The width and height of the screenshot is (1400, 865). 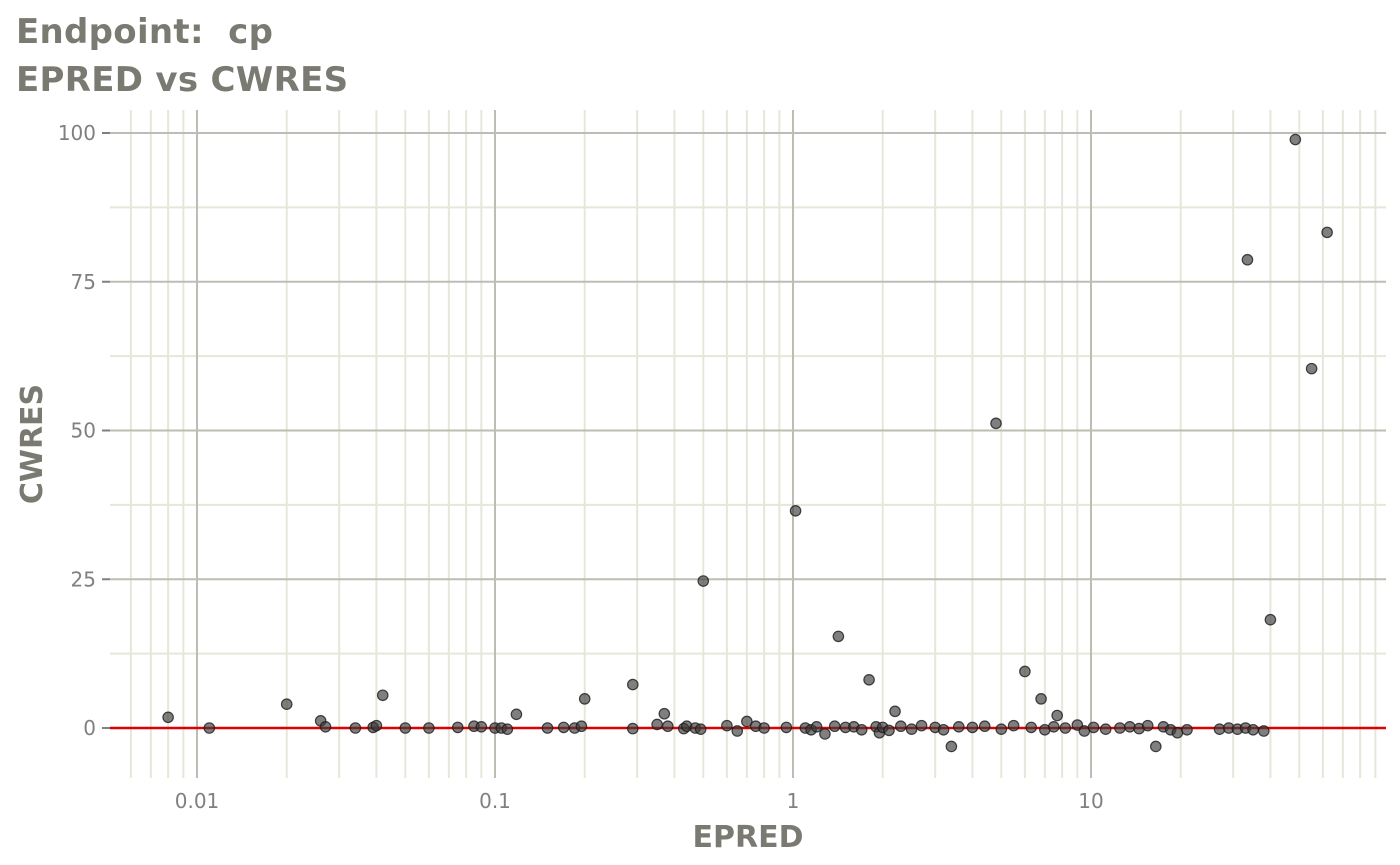 I want to click on chart-title: Endpoint: cp, so click(x=145, y=32).